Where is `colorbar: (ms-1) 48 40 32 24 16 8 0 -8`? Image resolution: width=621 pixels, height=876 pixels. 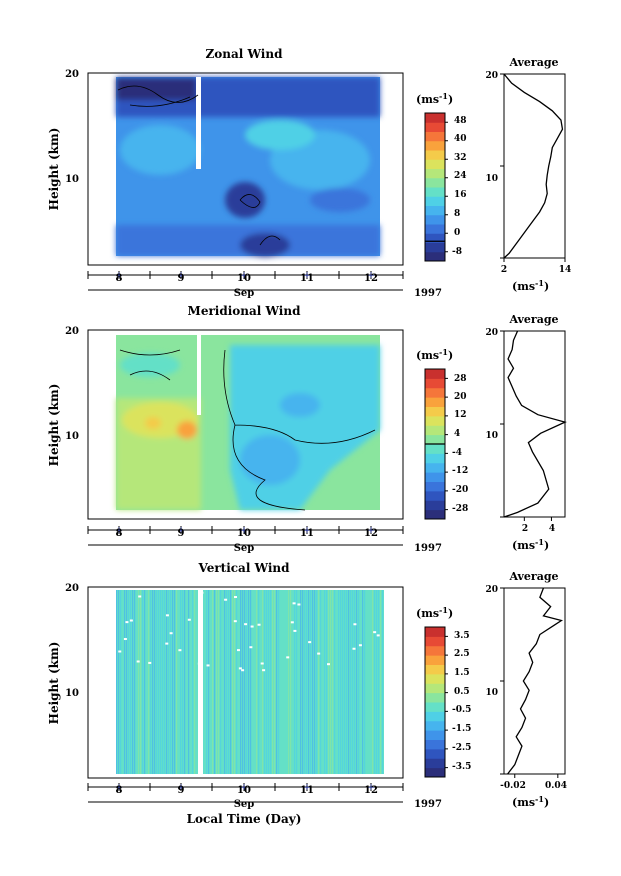
colorbar: (ms-1) 48 40 32 24 16 8 0 -8 is located at coordinates (441, 176).